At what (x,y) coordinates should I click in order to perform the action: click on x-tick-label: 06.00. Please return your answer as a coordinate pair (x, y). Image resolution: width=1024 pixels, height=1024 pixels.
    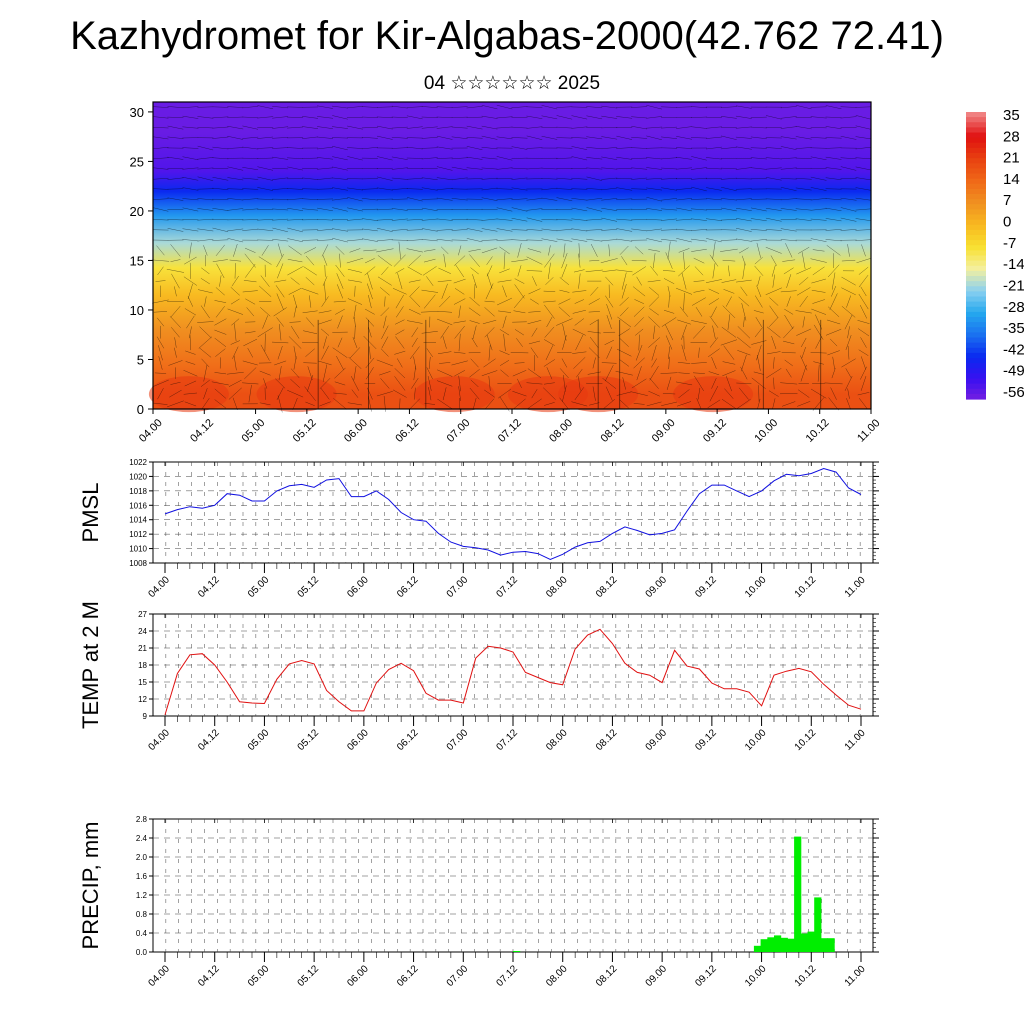
    Looking at the image, I should click on (356, 431).